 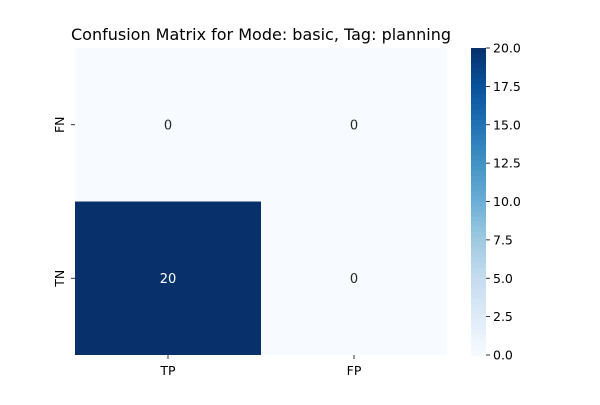 I want to click on x-tick-label: TP, so click(x=167, y=370).